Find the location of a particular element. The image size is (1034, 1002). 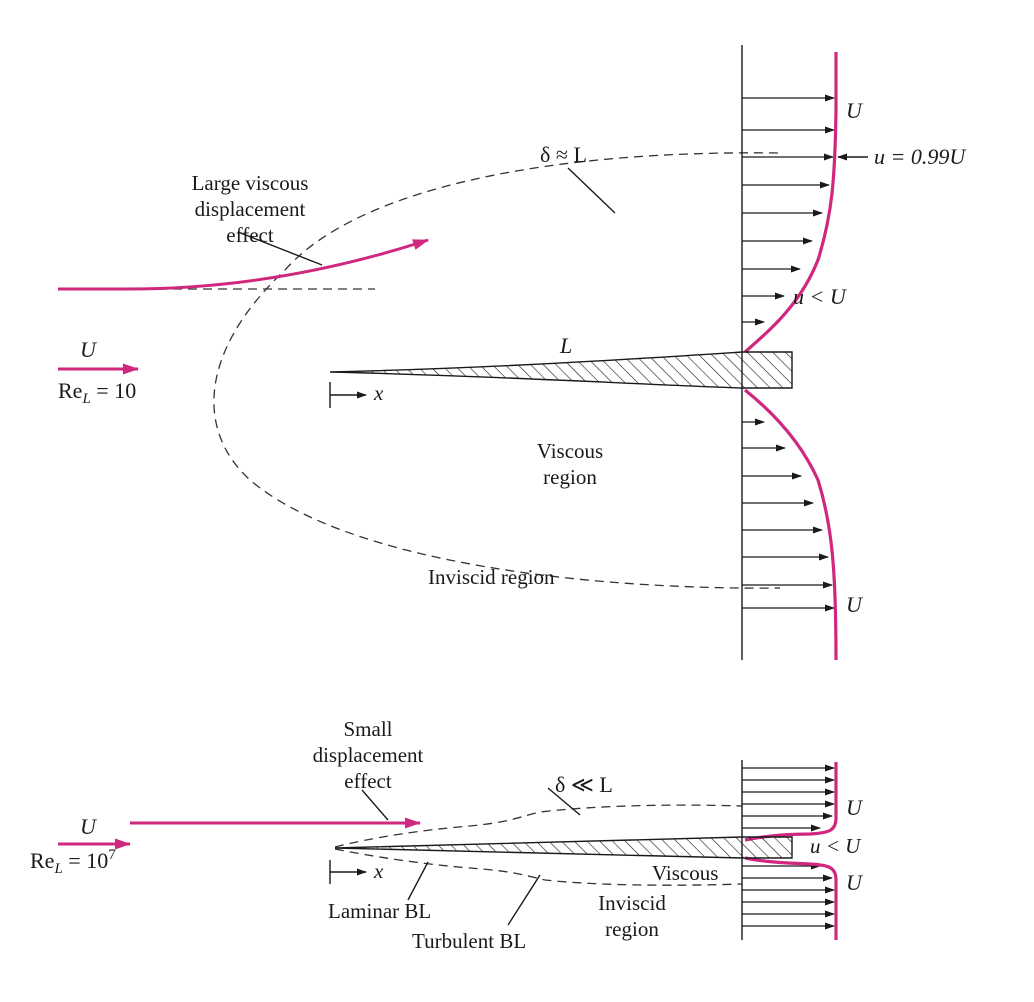

bottom-u-top-label: U is located at coordinates (855, 807).